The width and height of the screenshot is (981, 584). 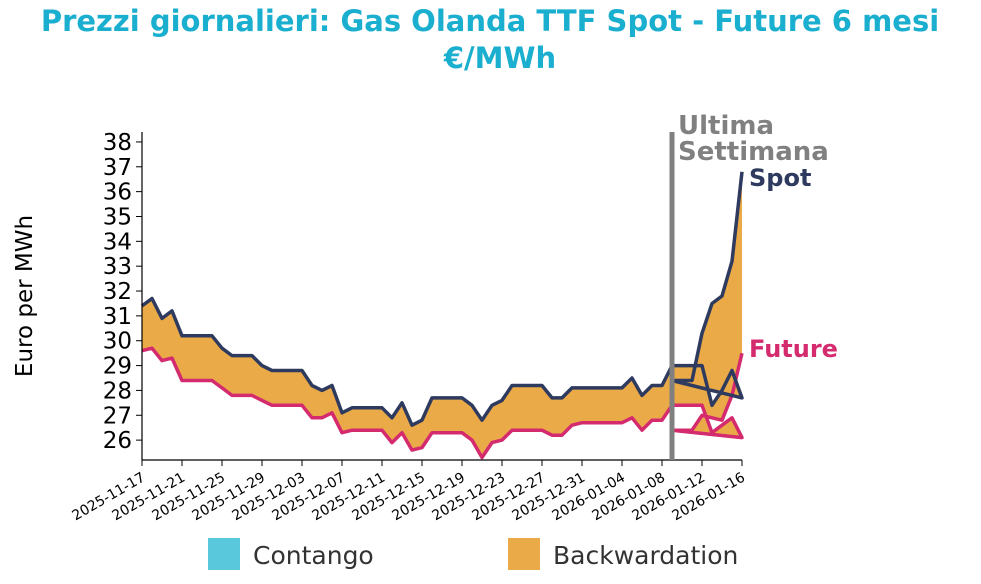 What do you see at coordinates (117, 267) in the screenshot?
I see `y-tick-label: 33` at bounding box center [117, 267].